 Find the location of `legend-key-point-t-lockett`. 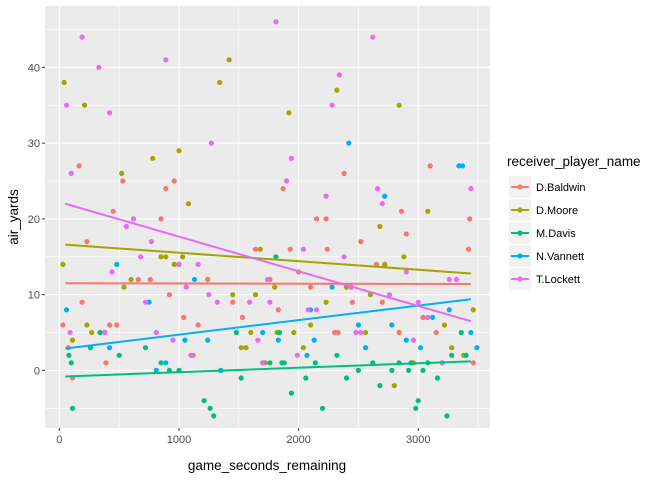

legend-key-point-t-lockett is located at coordinates (520, 279).